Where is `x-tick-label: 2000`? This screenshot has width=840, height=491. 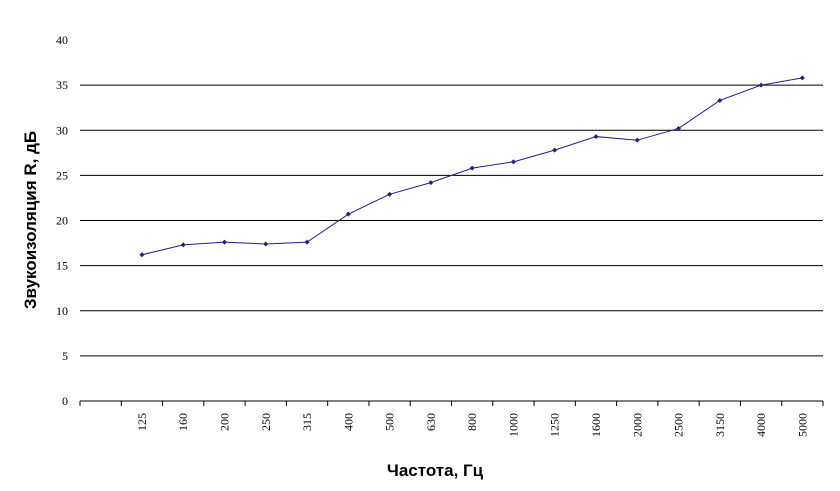
x-tick-label: 2000 is located at coordinates (637, 425).